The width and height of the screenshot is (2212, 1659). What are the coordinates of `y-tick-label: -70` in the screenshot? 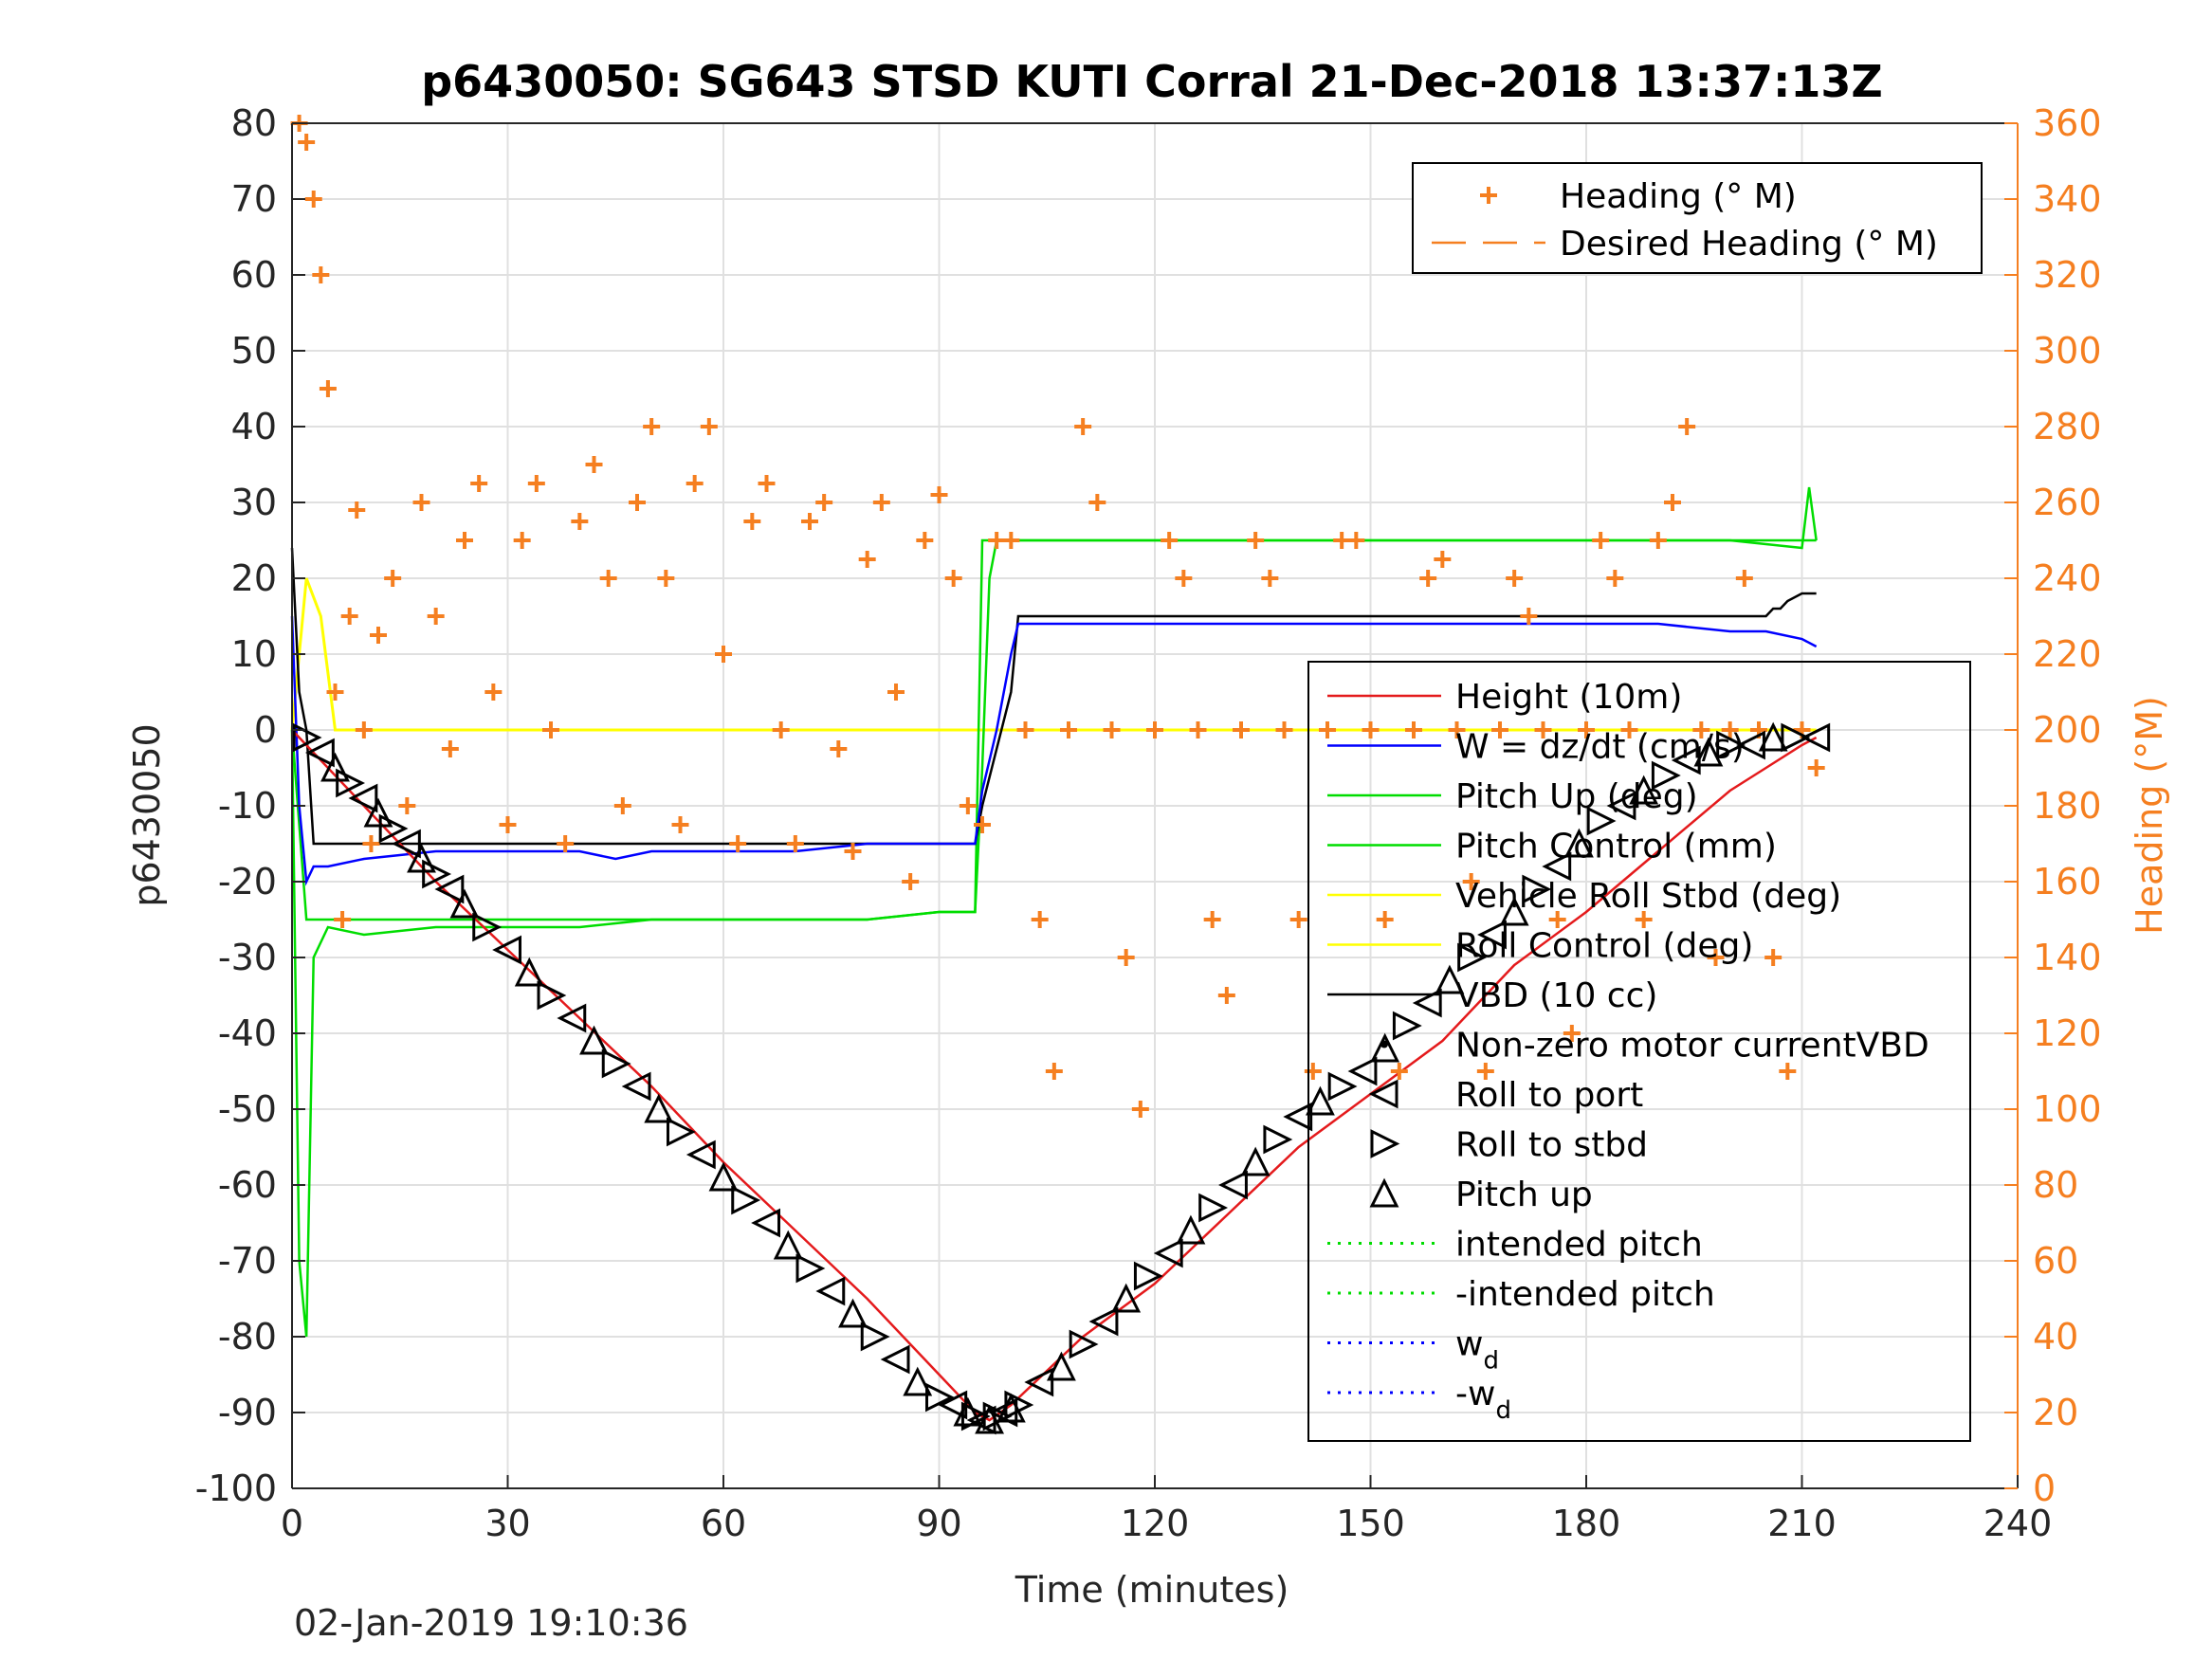 It's located at (247, 1261).